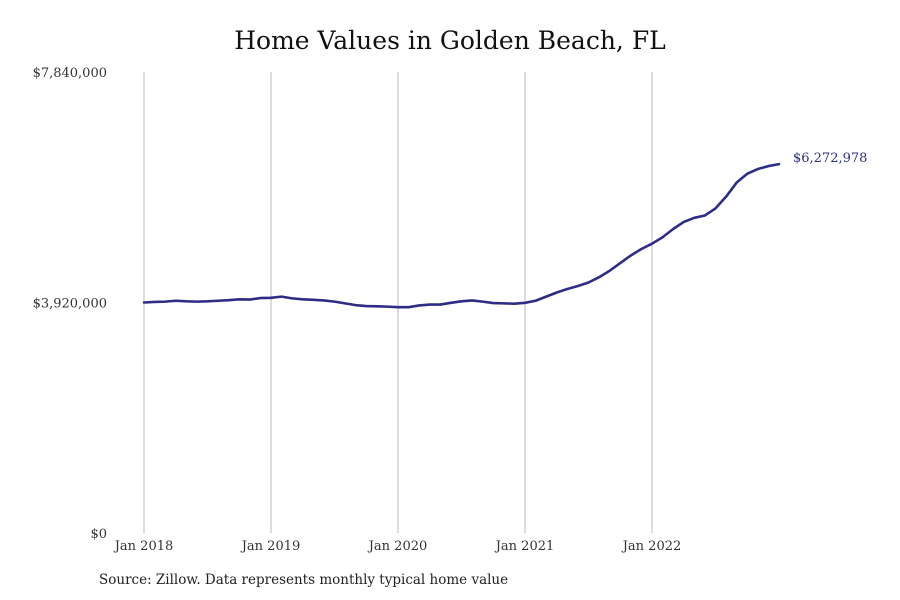 This screenshot has width=900, height=600. What do you see at coordinates (270, 546) in the screenshot?
I see `x-tick-label-1: Jan 2019` at bounding box center [270, 546].